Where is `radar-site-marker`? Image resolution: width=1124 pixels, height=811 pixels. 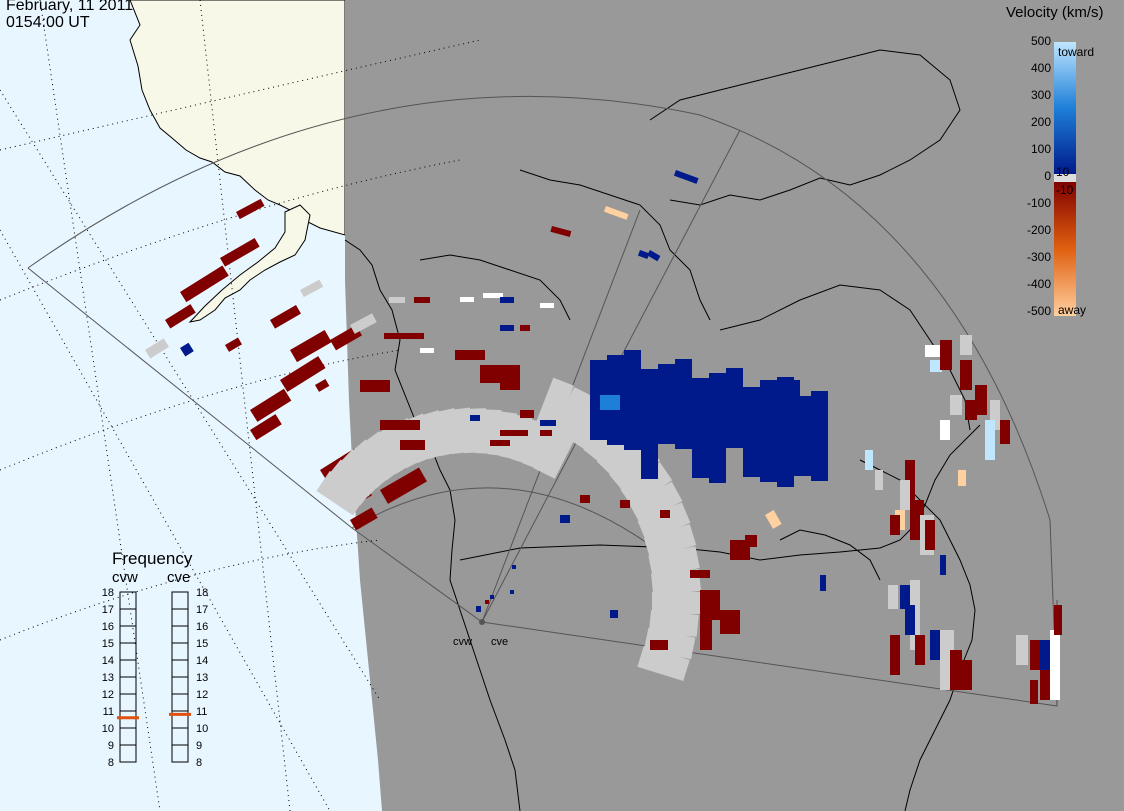
radar-site-marker is located at coordinates (482, 622).